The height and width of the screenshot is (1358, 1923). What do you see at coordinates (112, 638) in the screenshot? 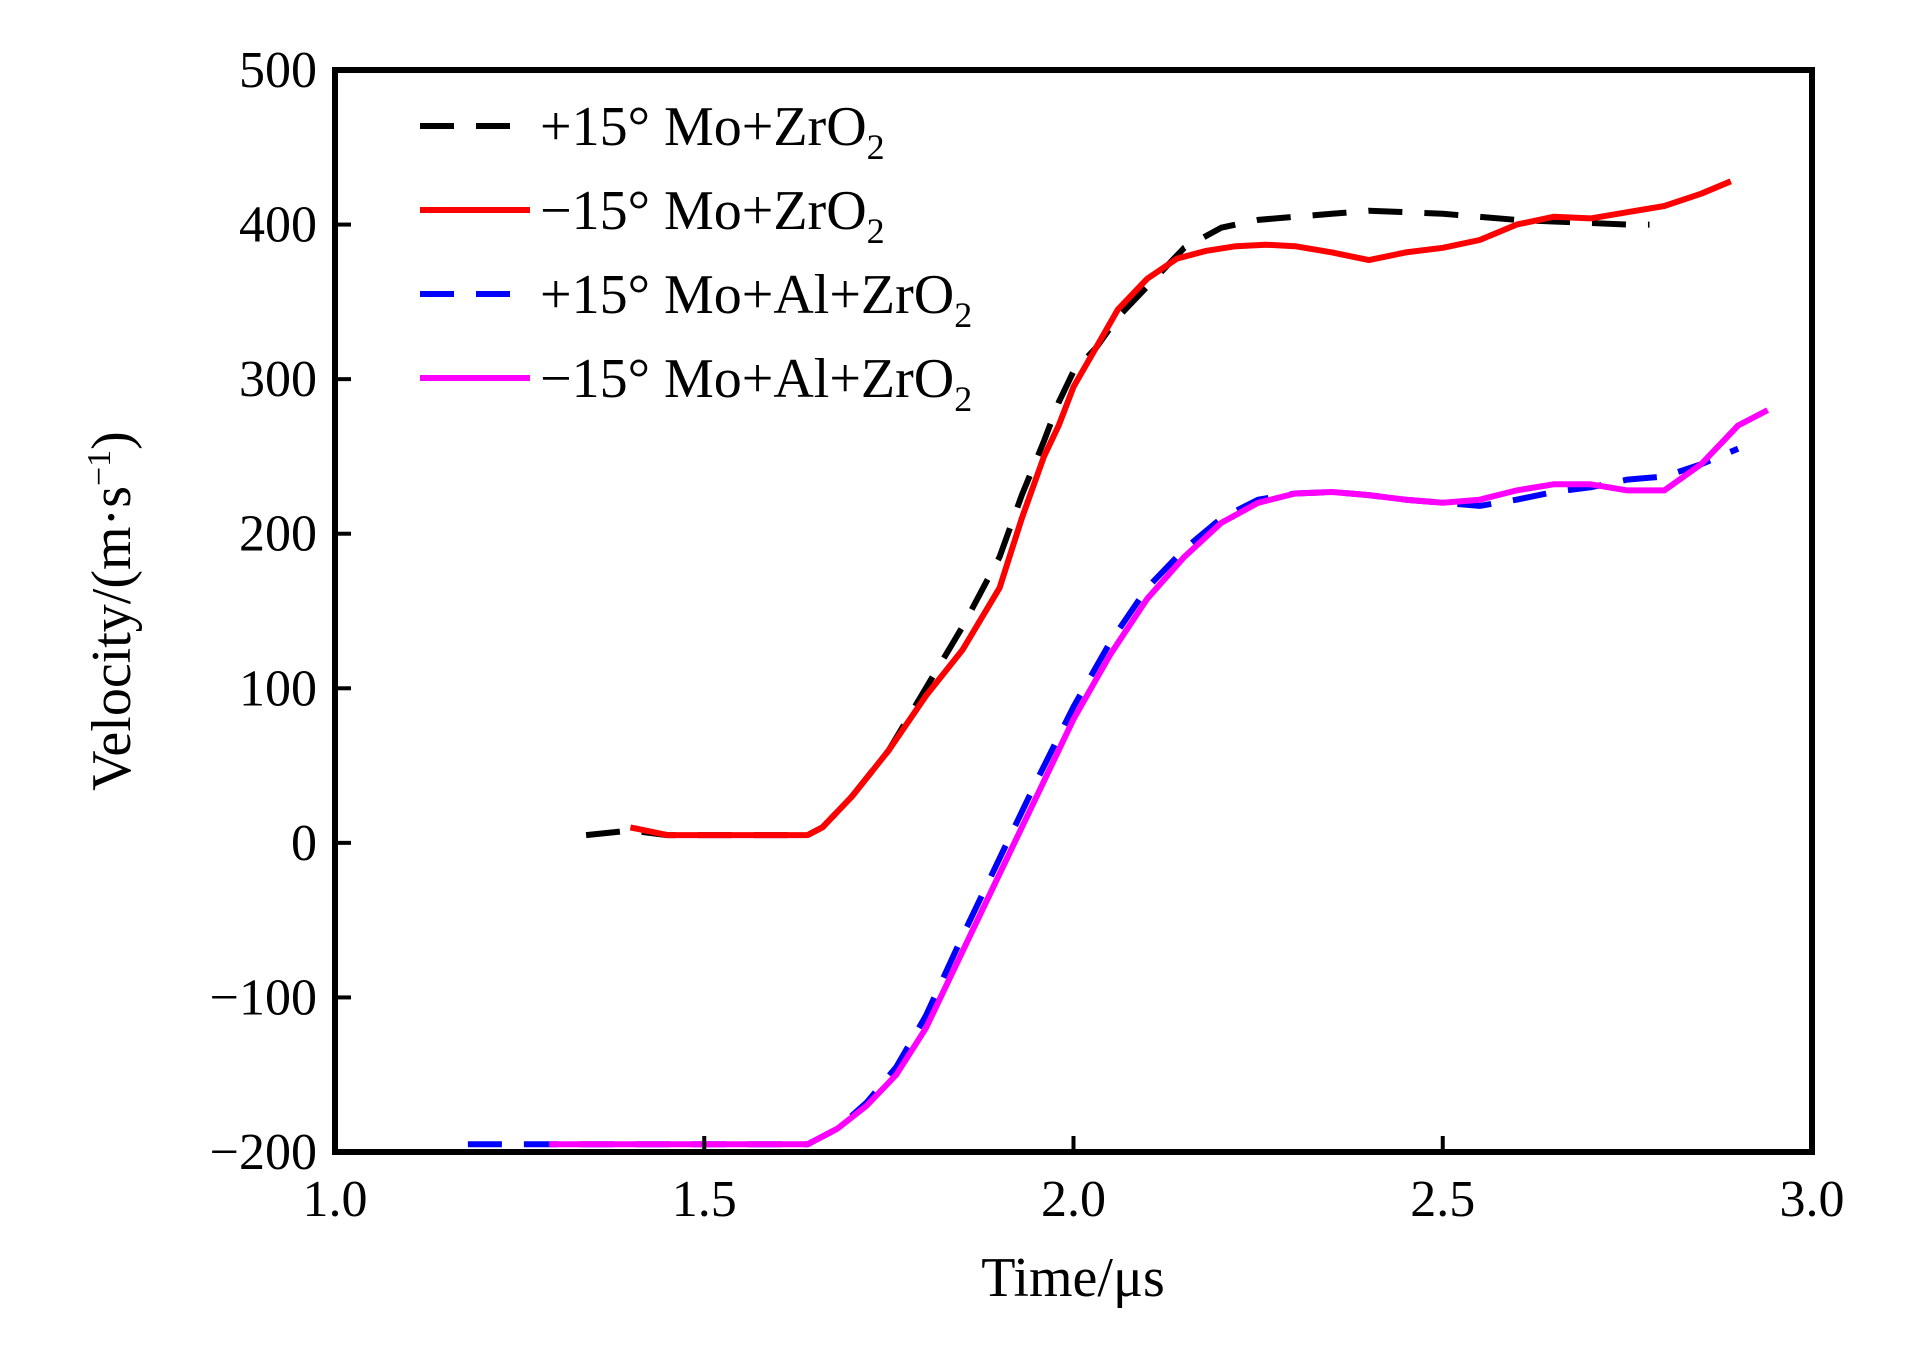
I see `y-axis-title-main: Velocity/(m·s` at bounding box center [112, 638].